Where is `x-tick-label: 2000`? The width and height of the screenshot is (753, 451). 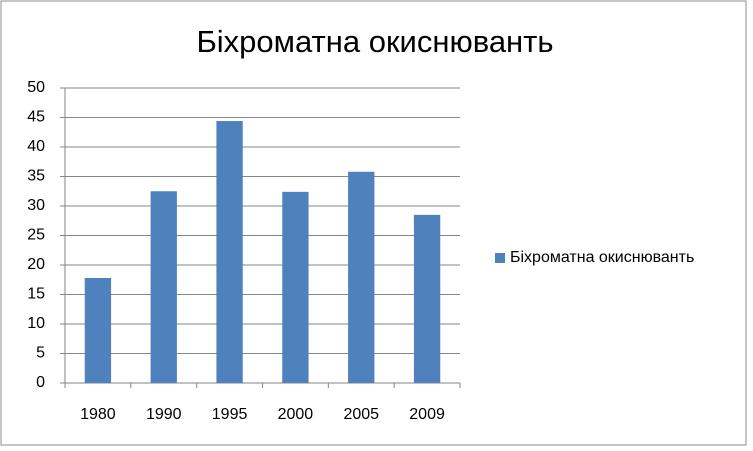
x-tick-label: 2000 is located at coordinates (296, 414).